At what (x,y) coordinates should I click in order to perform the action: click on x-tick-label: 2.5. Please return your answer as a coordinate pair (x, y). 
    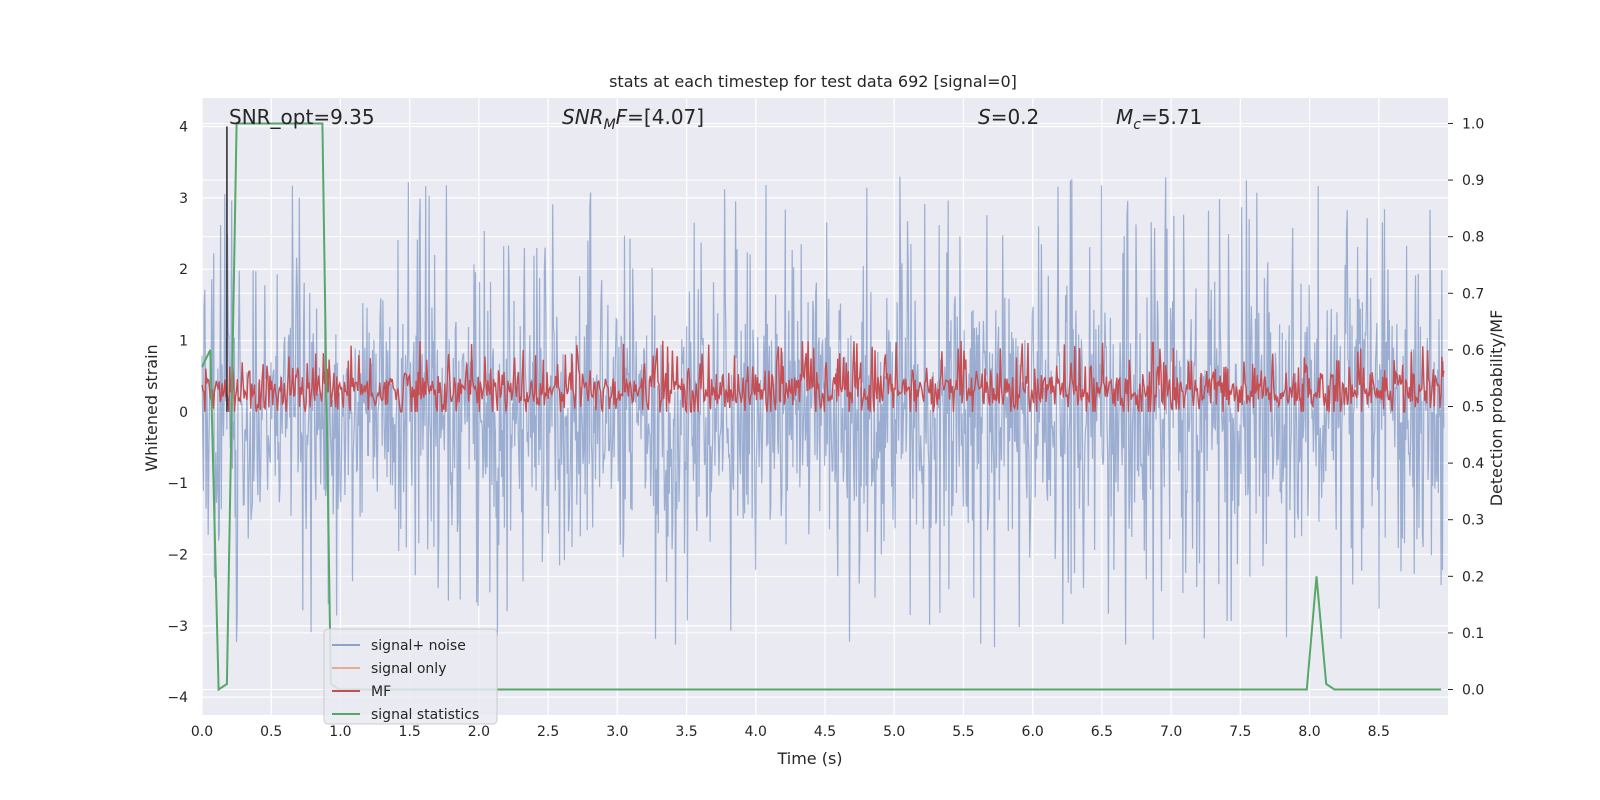
    Looking at the image, I should click on (548, 732).